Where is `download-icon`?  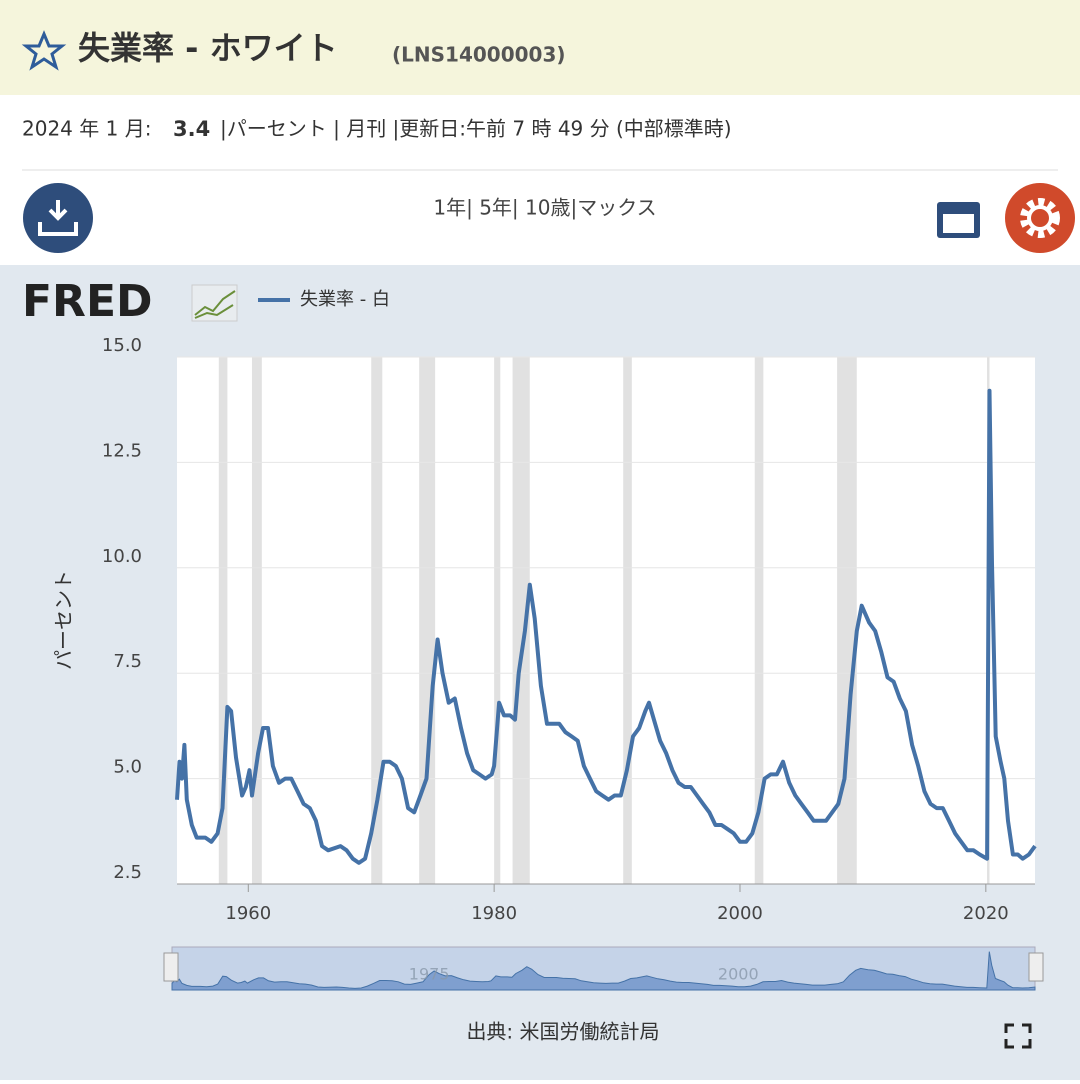
download-icon is located at coordinates (58, 218).